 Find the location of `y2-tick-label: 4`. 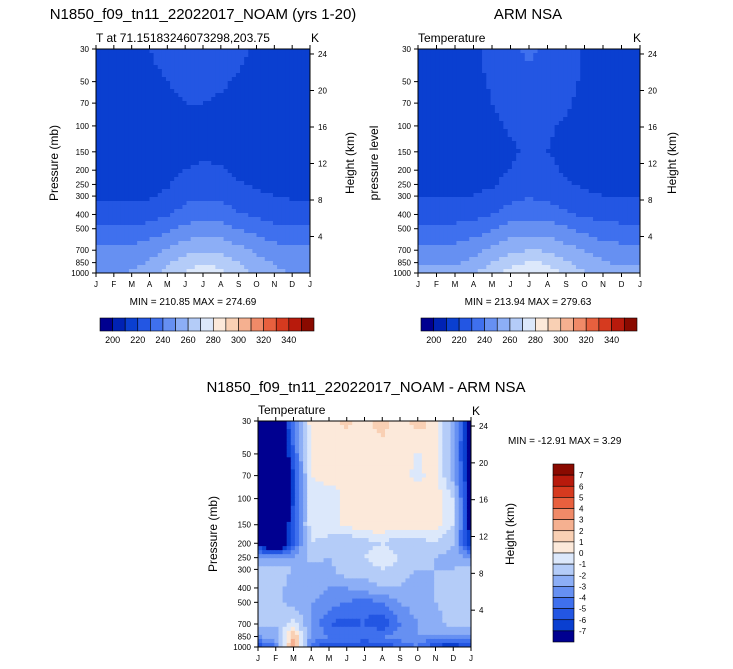

y2-tick-label: 4 is located at coordinates (320, 236).